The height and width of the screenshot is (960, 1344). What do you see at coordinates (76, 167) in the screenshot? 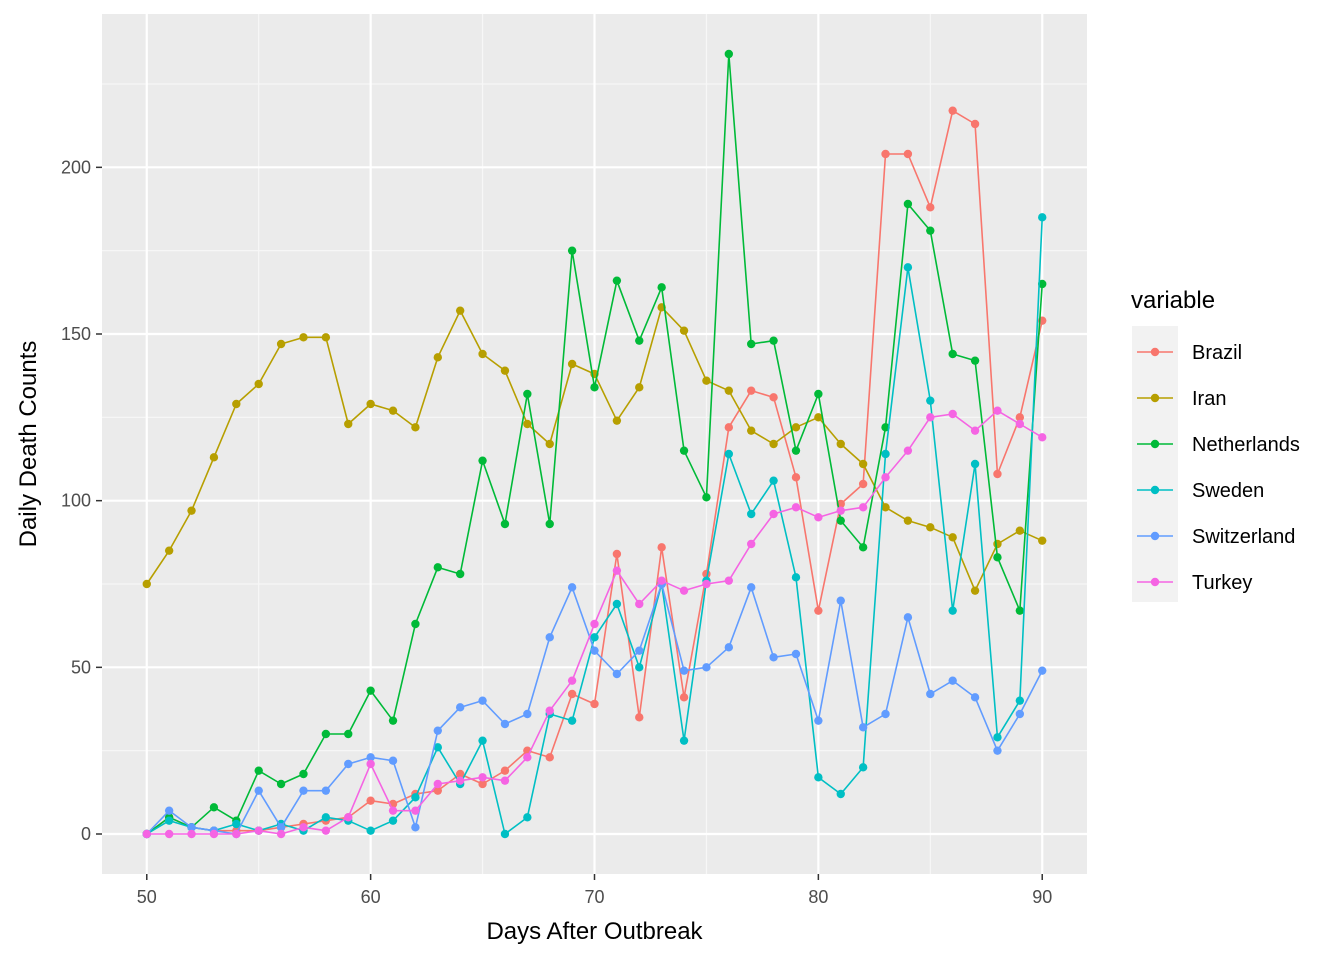
I see `y-tick-label: 200` at bounding box center [76, 167].